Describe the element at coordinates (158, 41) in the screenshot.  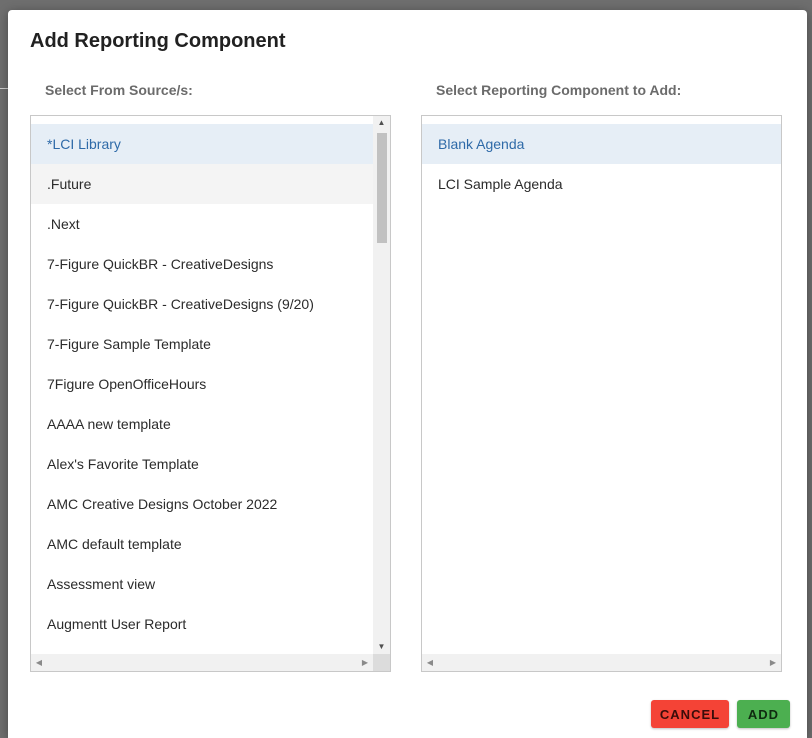
I see `dialog-title: Add Reporting Component` at that location.